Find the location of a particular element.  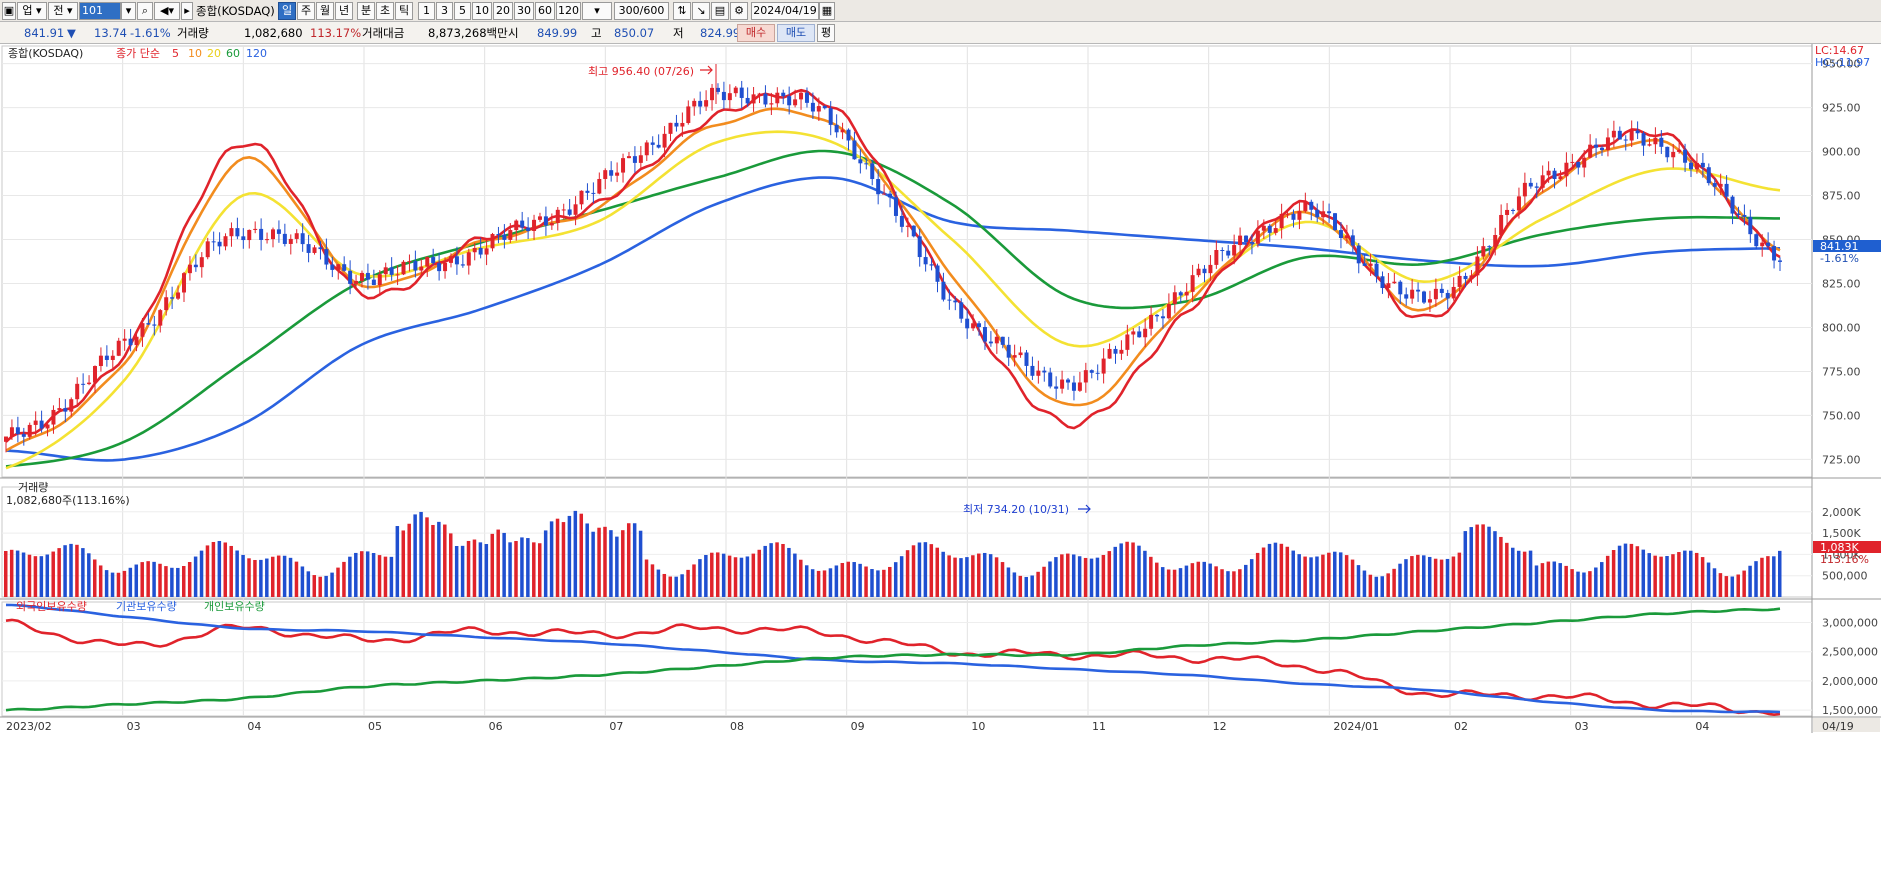

min-3: 3 is located at coordinates (444, 11).